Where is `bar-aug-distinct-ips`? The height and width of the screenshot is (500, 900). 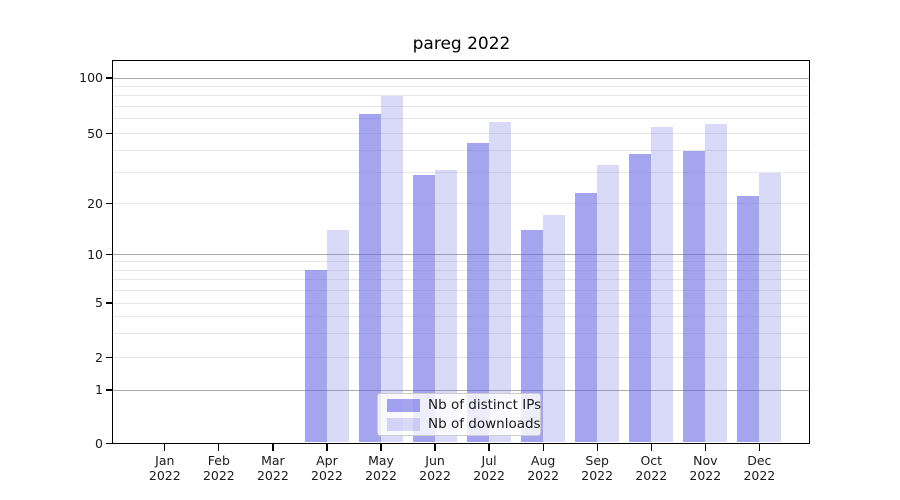
bar-aug-distinct-ips is located at coordinates (532, 336).